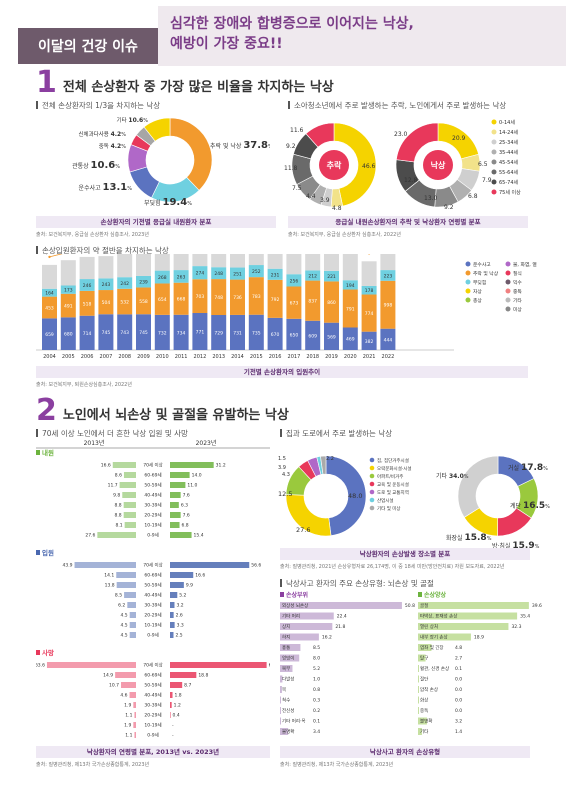 This screenshot has height=800, width=566. I want to click on p3-fall-label-2: 518, so click(87, 304).